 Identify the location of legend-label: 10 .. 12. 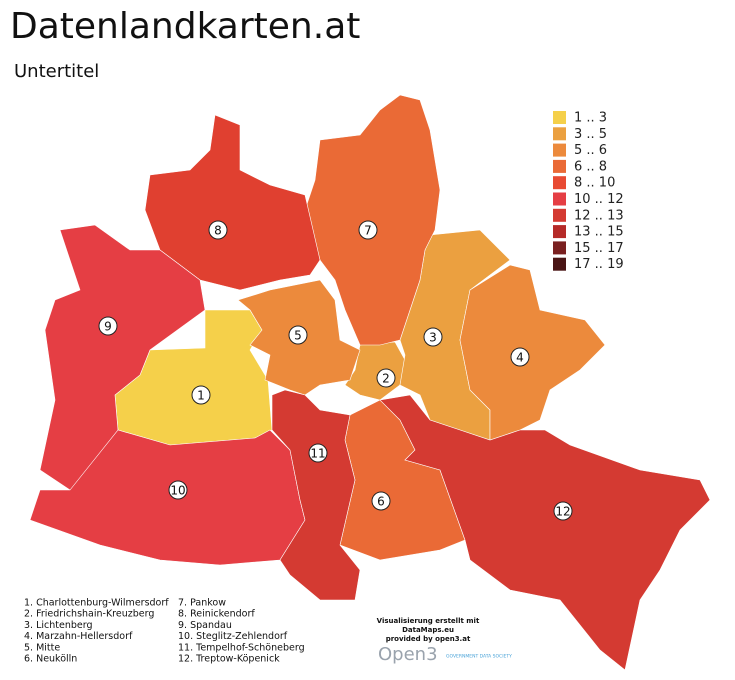
(599, 199).